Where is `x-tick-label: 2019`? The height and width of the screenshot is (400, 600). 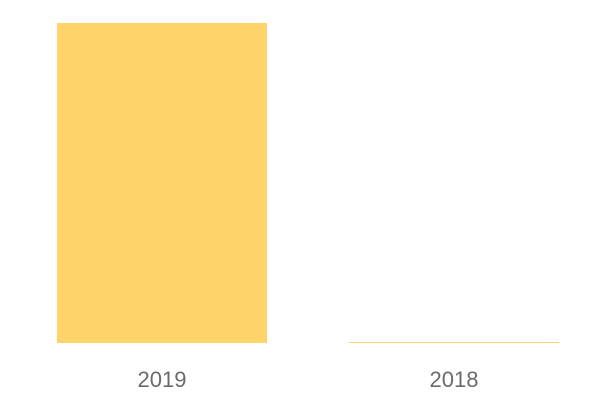 x-tick-label: 2019 is located at coordinates (162, 379).